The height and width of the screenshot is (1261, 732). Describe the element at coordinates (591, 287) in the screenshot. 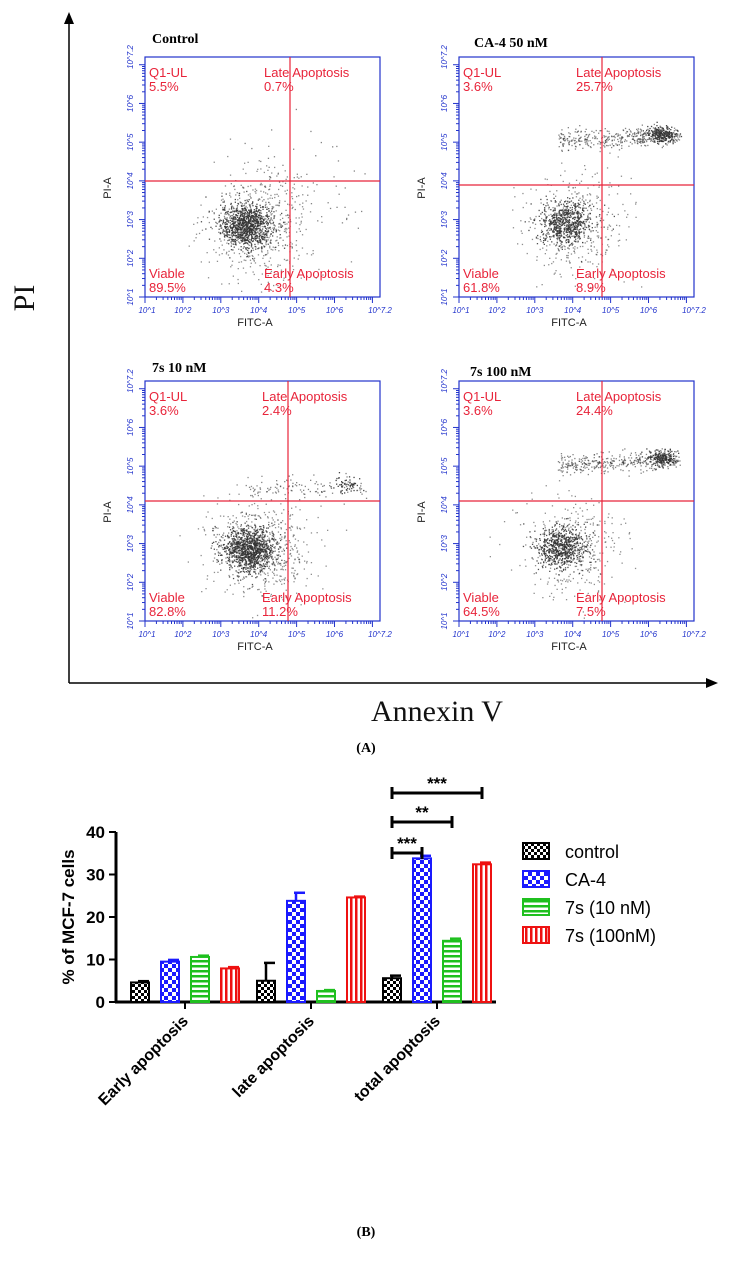

I see `quadrant-value-lr: 8.9%` at that location.